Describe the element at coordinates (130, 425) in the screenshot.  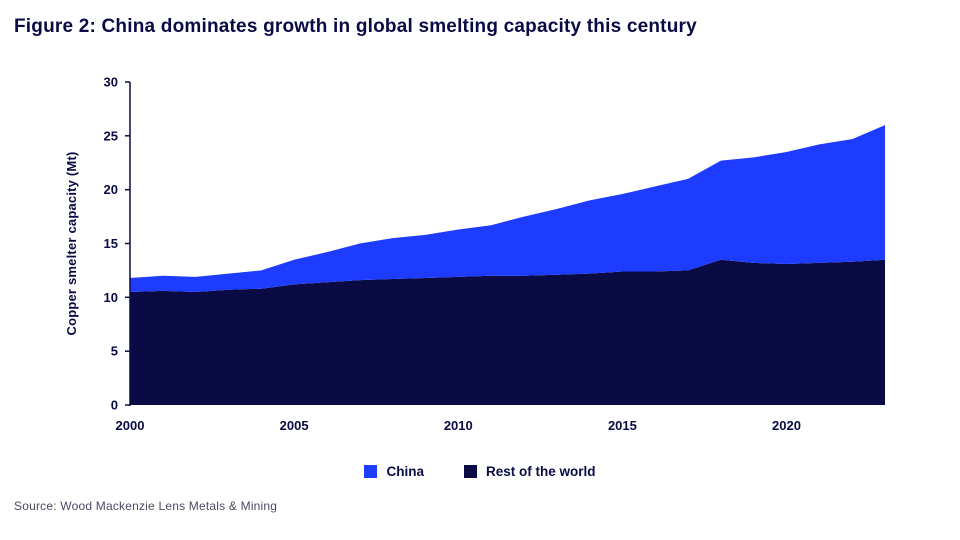
I see `x-tick-label: 2000` at that location.